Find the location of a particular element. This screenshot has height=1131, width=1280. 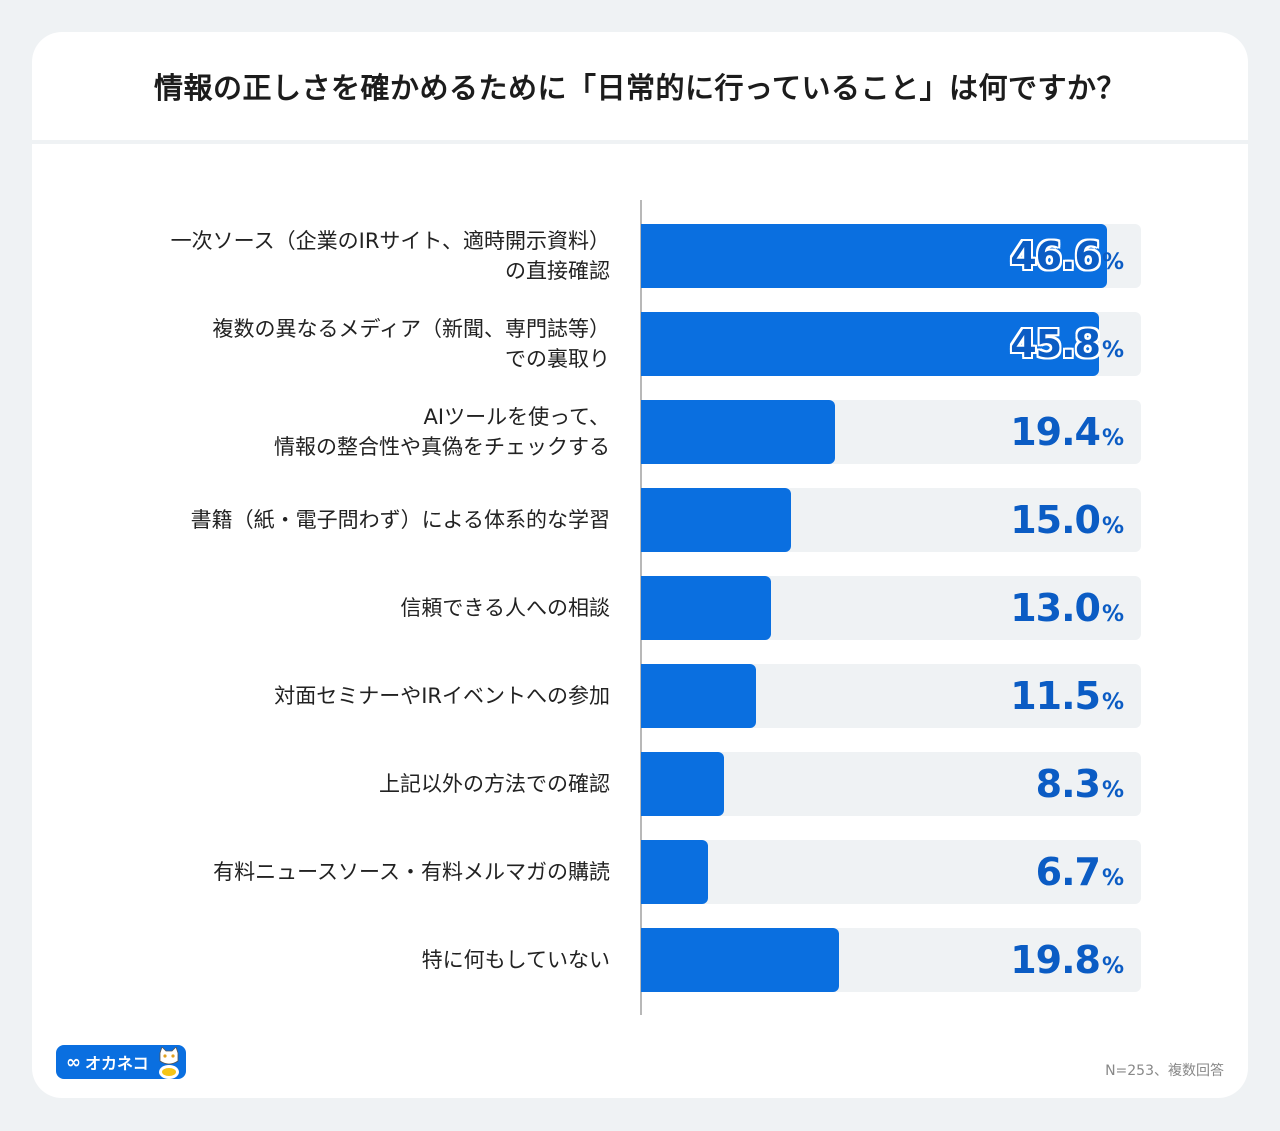

data-label-value: 19.8 is located at coordinates (1055, 960).